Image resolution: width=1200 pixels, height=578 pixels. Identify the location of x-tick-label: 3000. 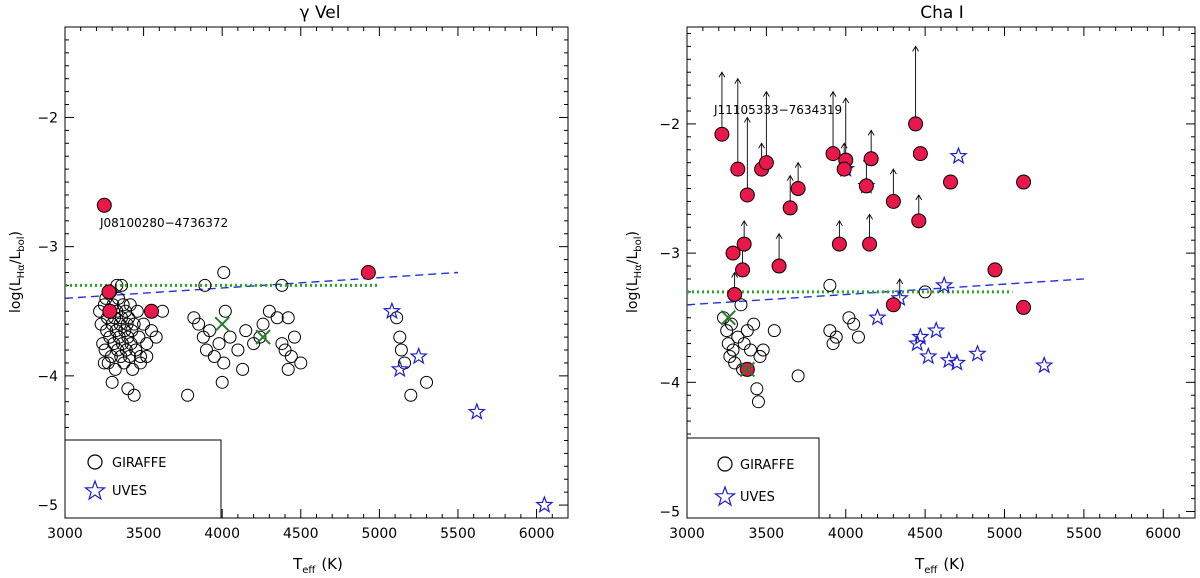
(65, 534).